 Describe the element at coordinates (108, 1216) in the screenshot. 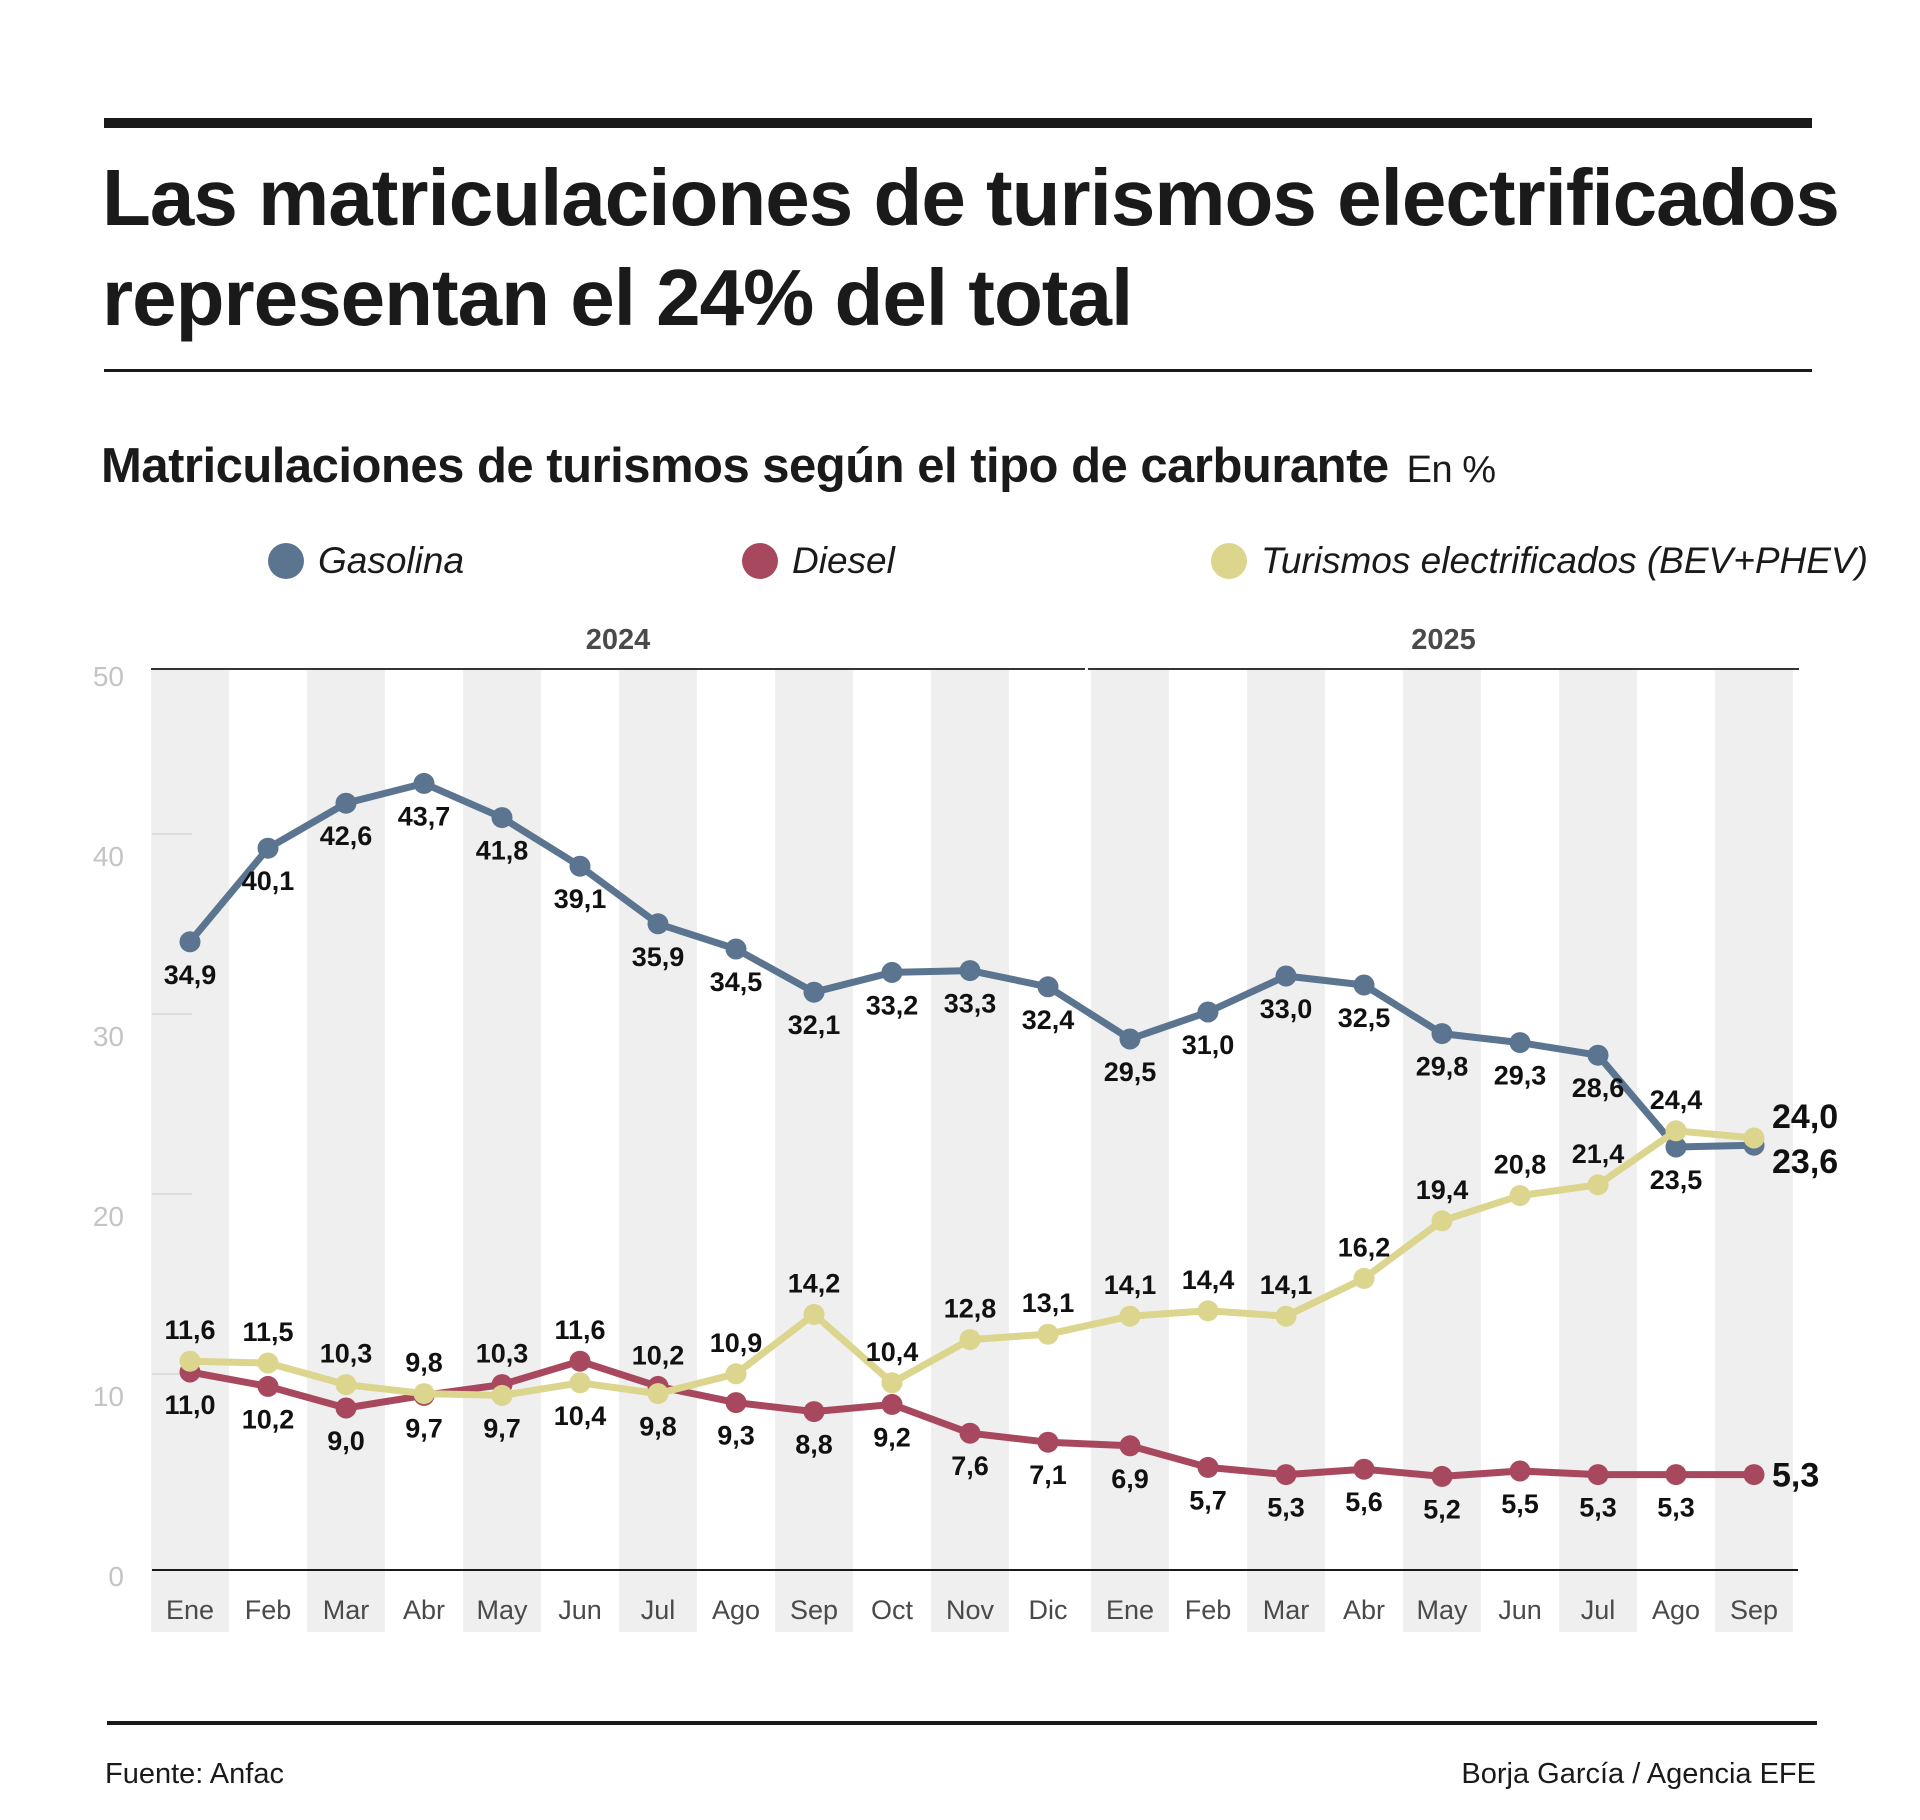

I see `y-tick-label: 20` at that location.